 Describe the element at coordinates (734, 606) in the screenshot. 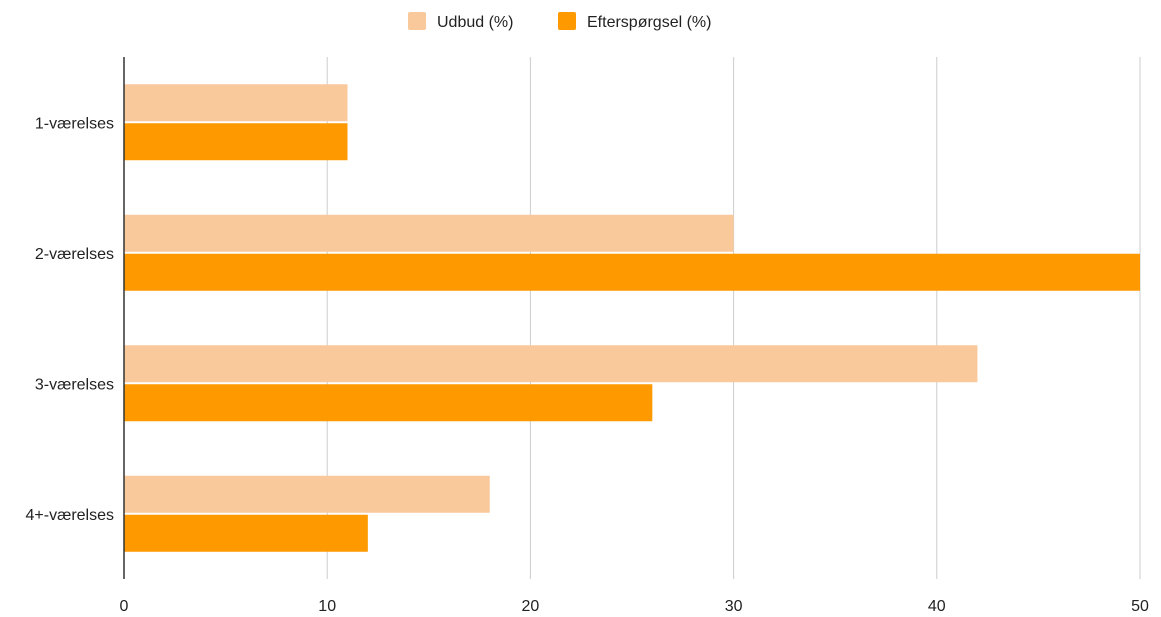

I see `x-tick-label-30: 30` at that location.